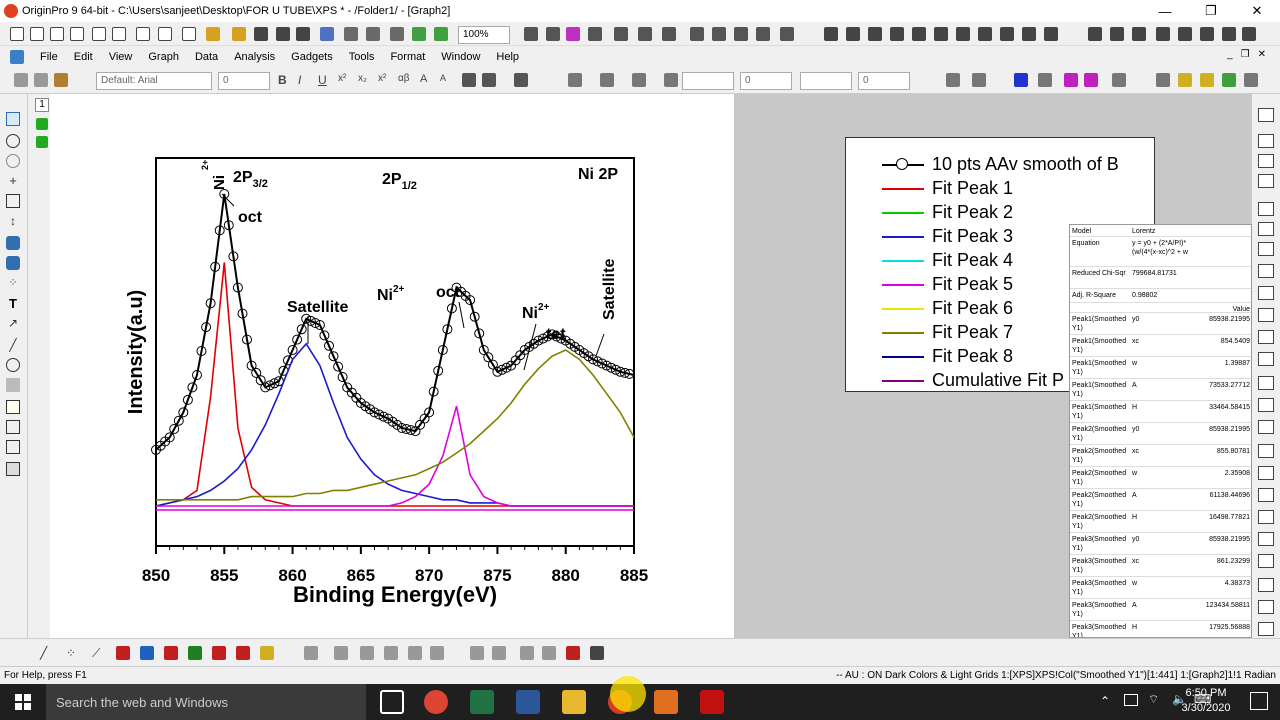 Image resolution: width=1280 pixels, height=720 pixels. Describe the element at coordinates (645, 34) in the screenshot. I see `results-log-icon` at that location.